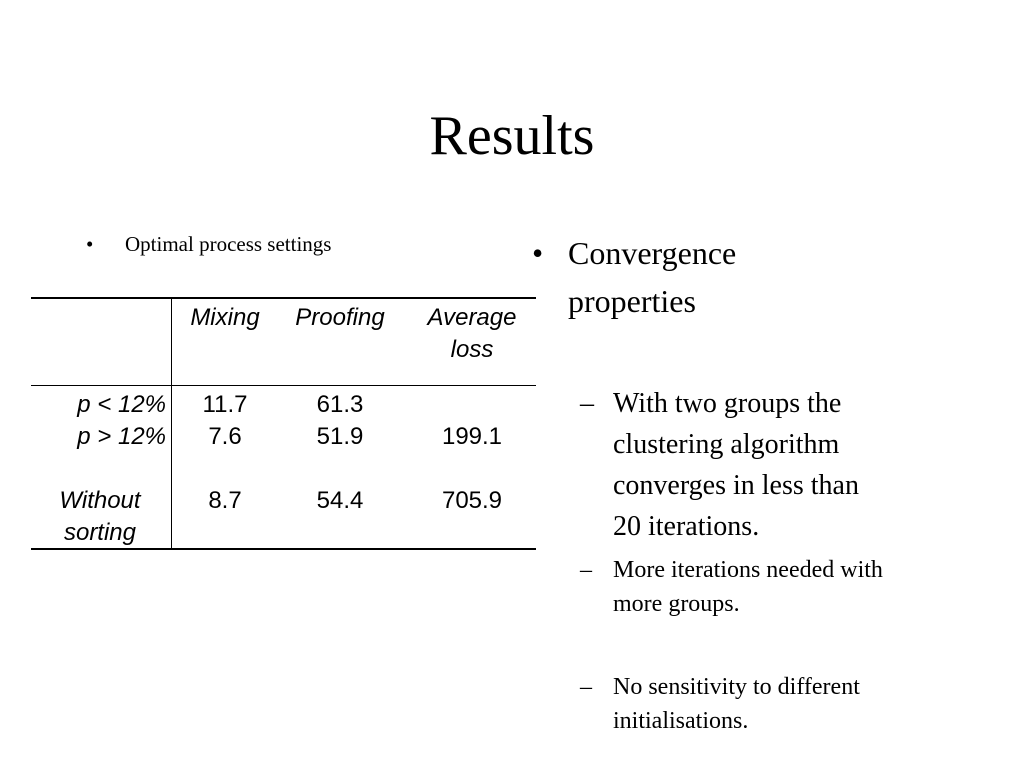  I want to click on cell-mixing: 8.7, so click(225, 500).